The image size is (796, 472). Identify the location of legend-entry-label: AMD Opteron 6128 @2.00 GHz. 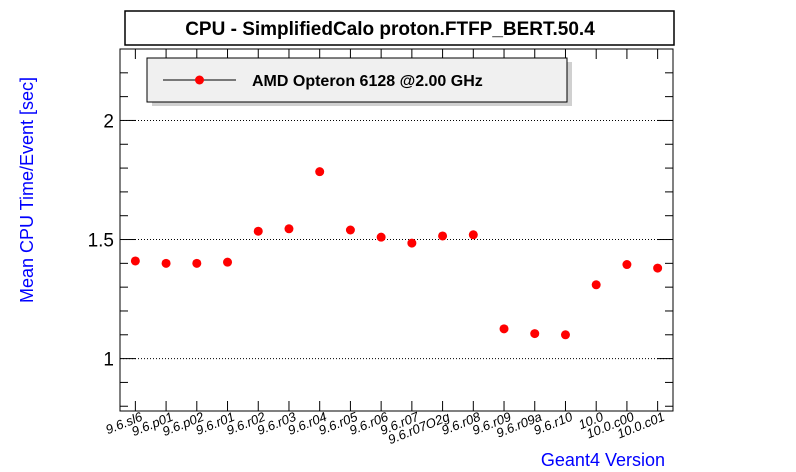
(367, 81).